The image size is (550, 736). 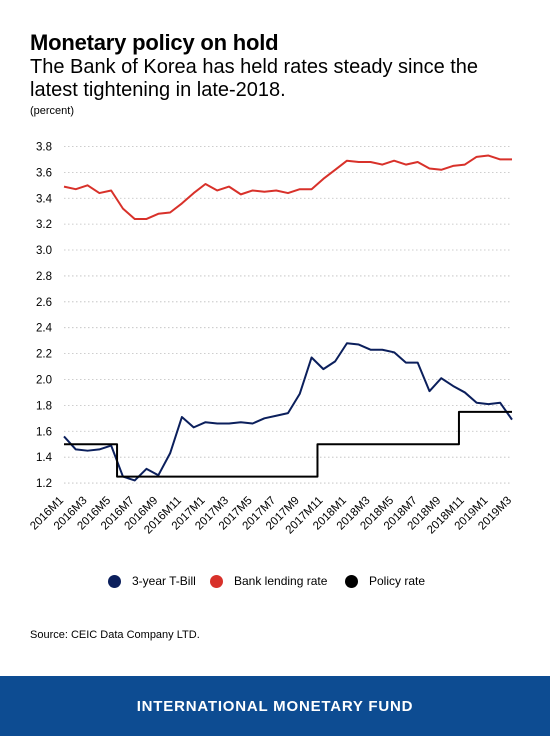 What do you see at coordinates (114, 581) in the screenshot?
I see `legend-marker-tbill` at bounding box center [114, 581].